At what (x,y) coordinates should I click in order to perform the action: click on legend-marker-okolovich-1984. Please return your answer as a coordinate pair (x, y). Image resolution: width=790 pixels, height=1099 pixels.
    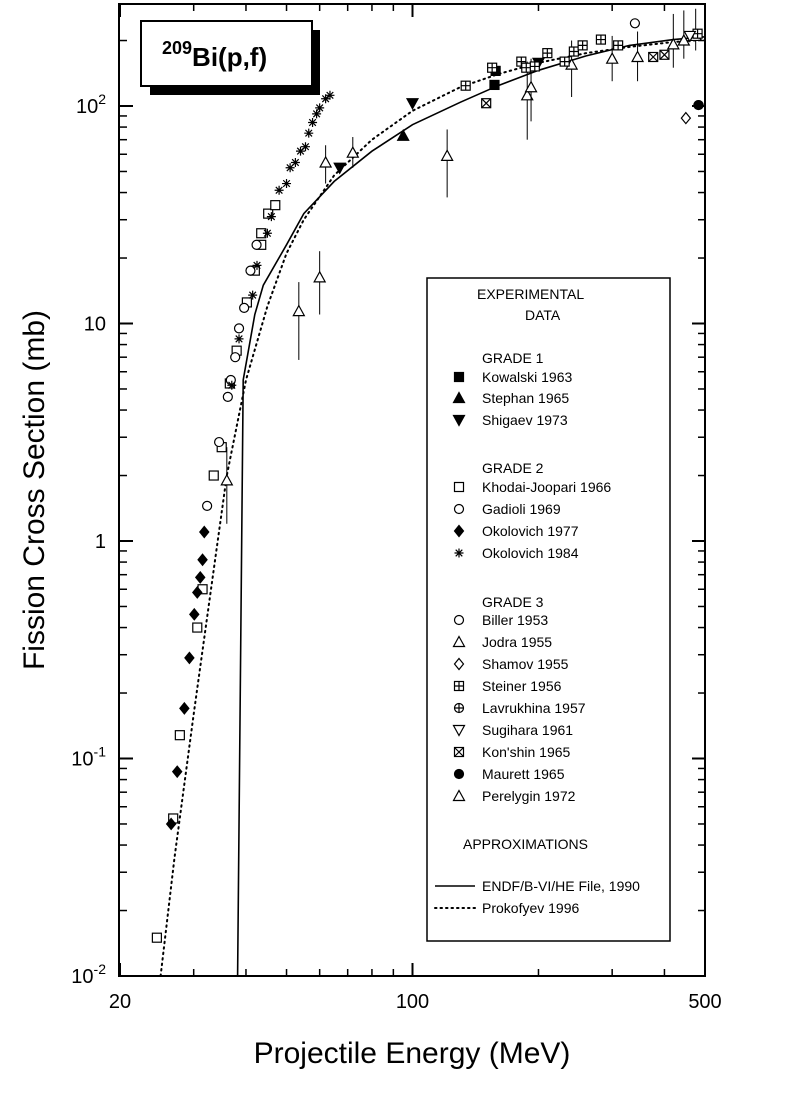
    Looking at the image, I should click on (459, 553).